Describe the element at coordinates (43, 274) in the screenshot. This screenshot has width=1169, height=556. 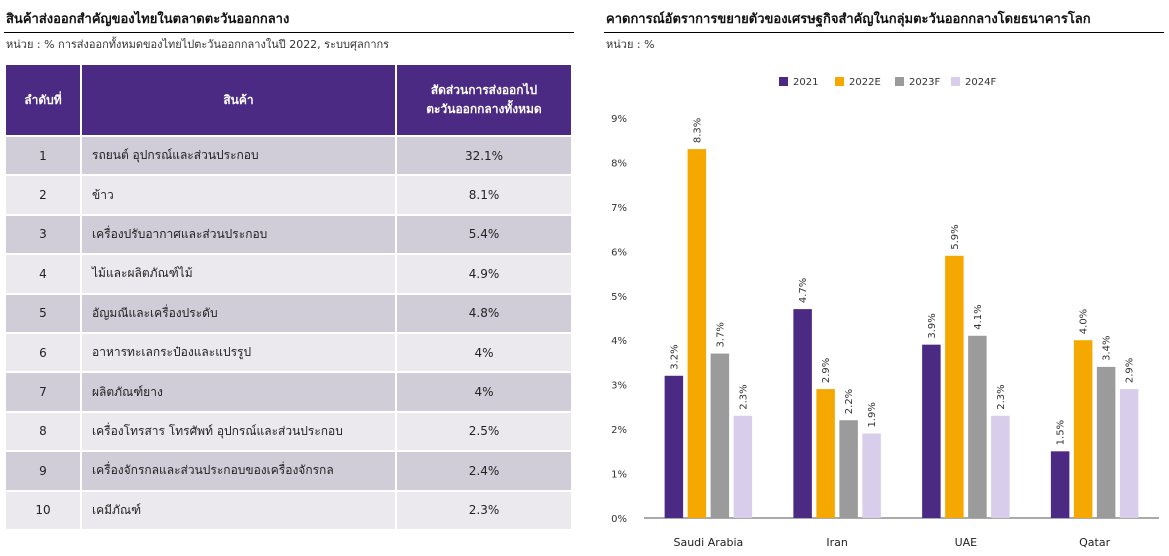
I see `cell-rank: 4` at that location.